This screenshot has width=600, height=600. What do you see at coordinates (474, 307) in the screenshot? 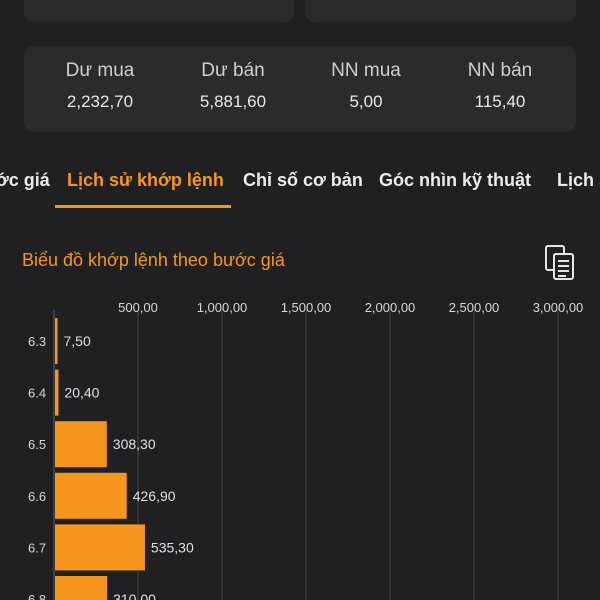
I see `tick-label: 2,500,00` at bounding box center [474, 307].